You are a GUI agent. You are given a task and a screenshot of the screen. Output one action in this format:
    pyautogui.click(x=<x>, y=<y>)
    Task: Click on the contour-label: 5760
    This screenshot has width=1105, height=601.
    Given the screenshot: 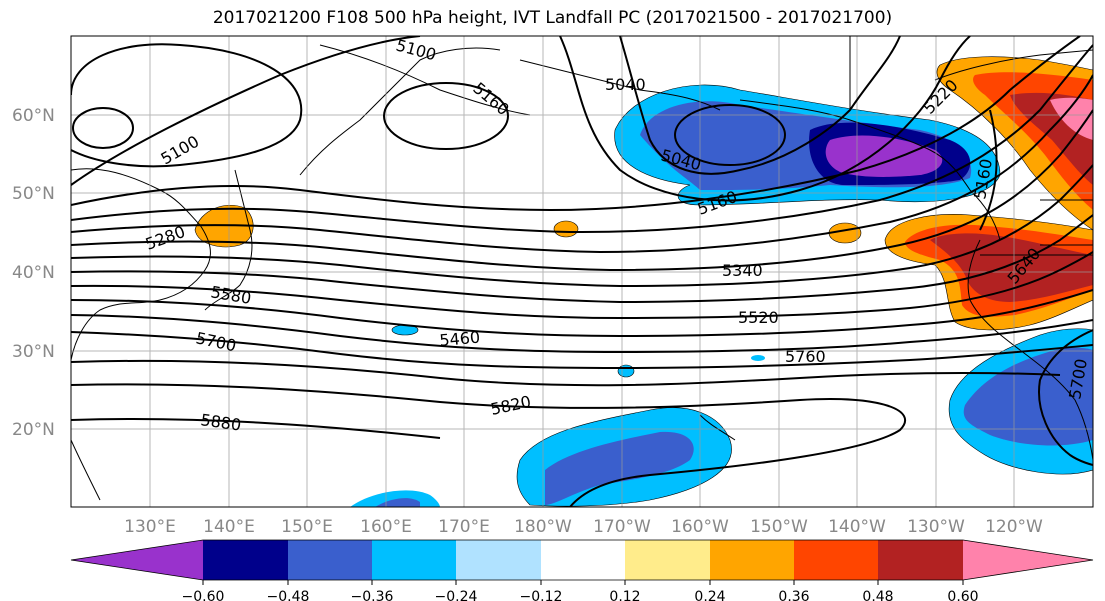 What is the action you would take?
    pyautogui.click(x=805, y=356)
    